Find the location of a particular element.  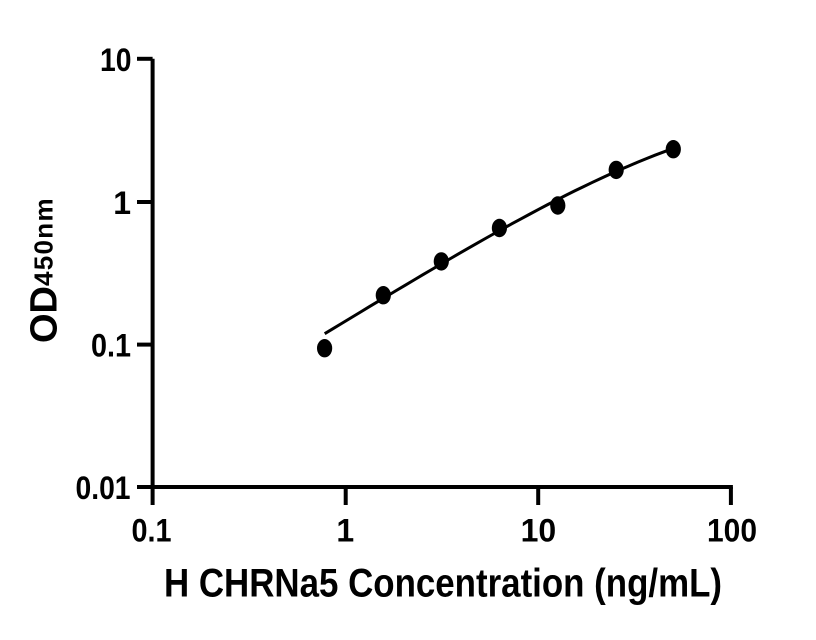

svg-text: 0.01 is located at coordinates (103, 488).